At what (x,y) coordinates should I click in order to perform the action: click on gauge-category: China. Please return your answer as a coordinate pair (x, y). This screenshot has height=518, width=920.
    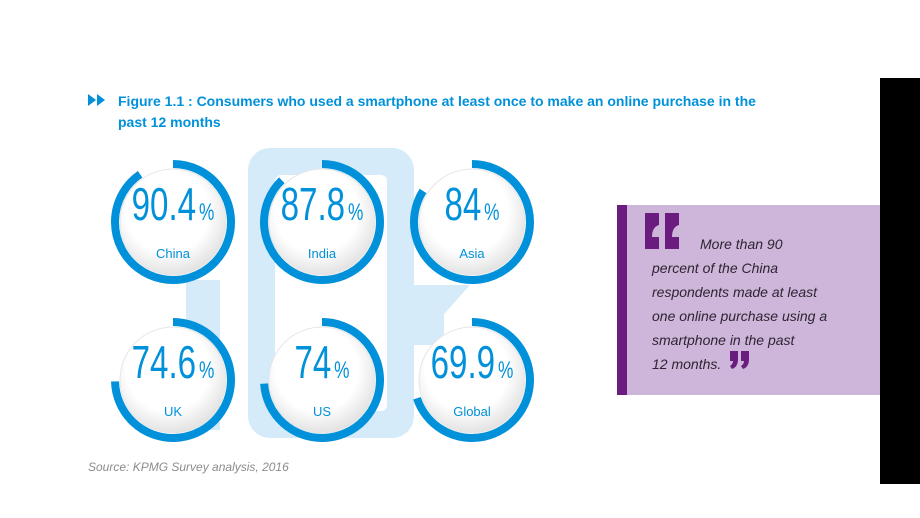
    Looking at the image, I should click on (173, 253).